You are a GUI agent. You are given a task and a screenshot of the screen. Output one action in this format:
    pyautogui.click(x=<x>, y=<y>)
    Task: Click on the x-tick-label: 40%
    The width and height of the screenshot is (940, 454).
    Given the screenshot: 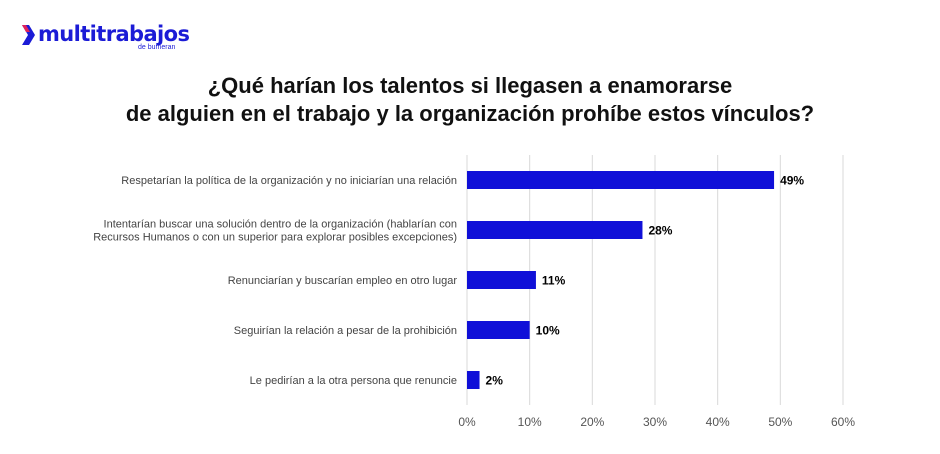 What is the action you would take?
    pyautogui.click(x=718, y=422)
    